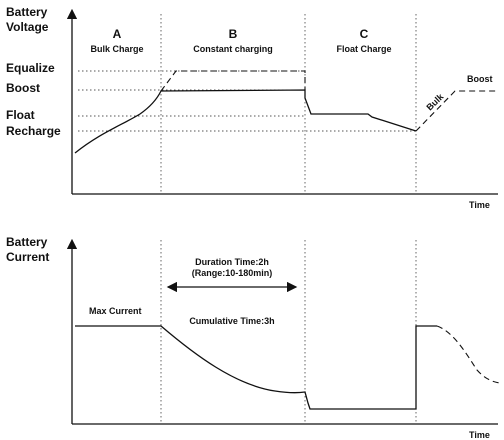  What do you see at coordinates (232, 273) in the screenshot?
I see `range-label: (Range:10-180min)` at bounding box center [232, 273].